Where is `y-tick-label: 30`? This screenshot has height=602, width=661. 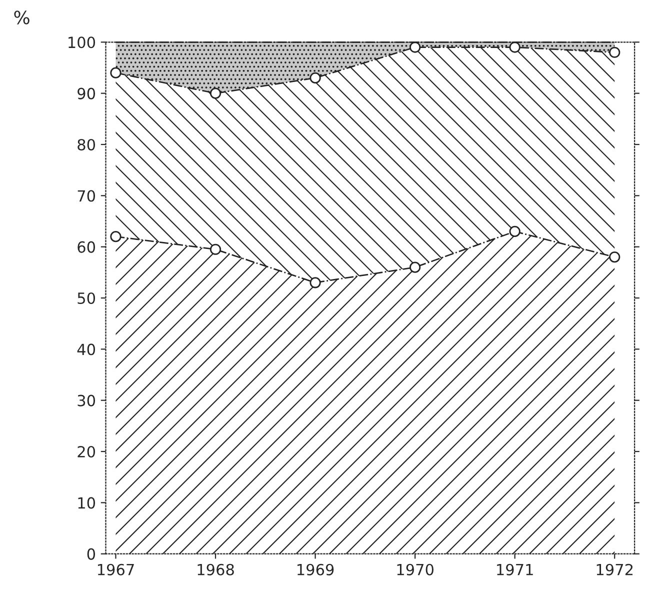
y-tick-label: 30 is located at coordinates (87, 400).